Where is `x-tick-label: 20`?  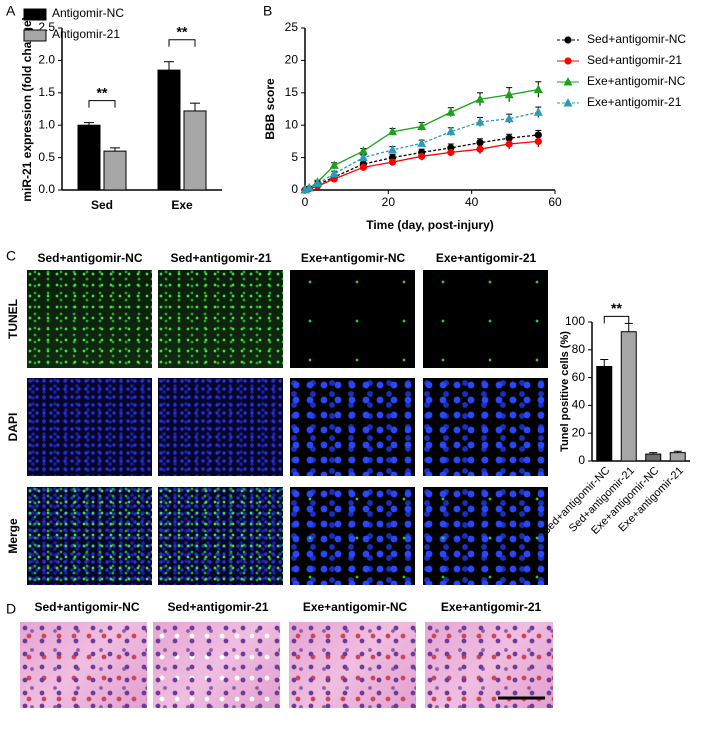 x-tick-label: 20 is located at coordinates (389, 202).